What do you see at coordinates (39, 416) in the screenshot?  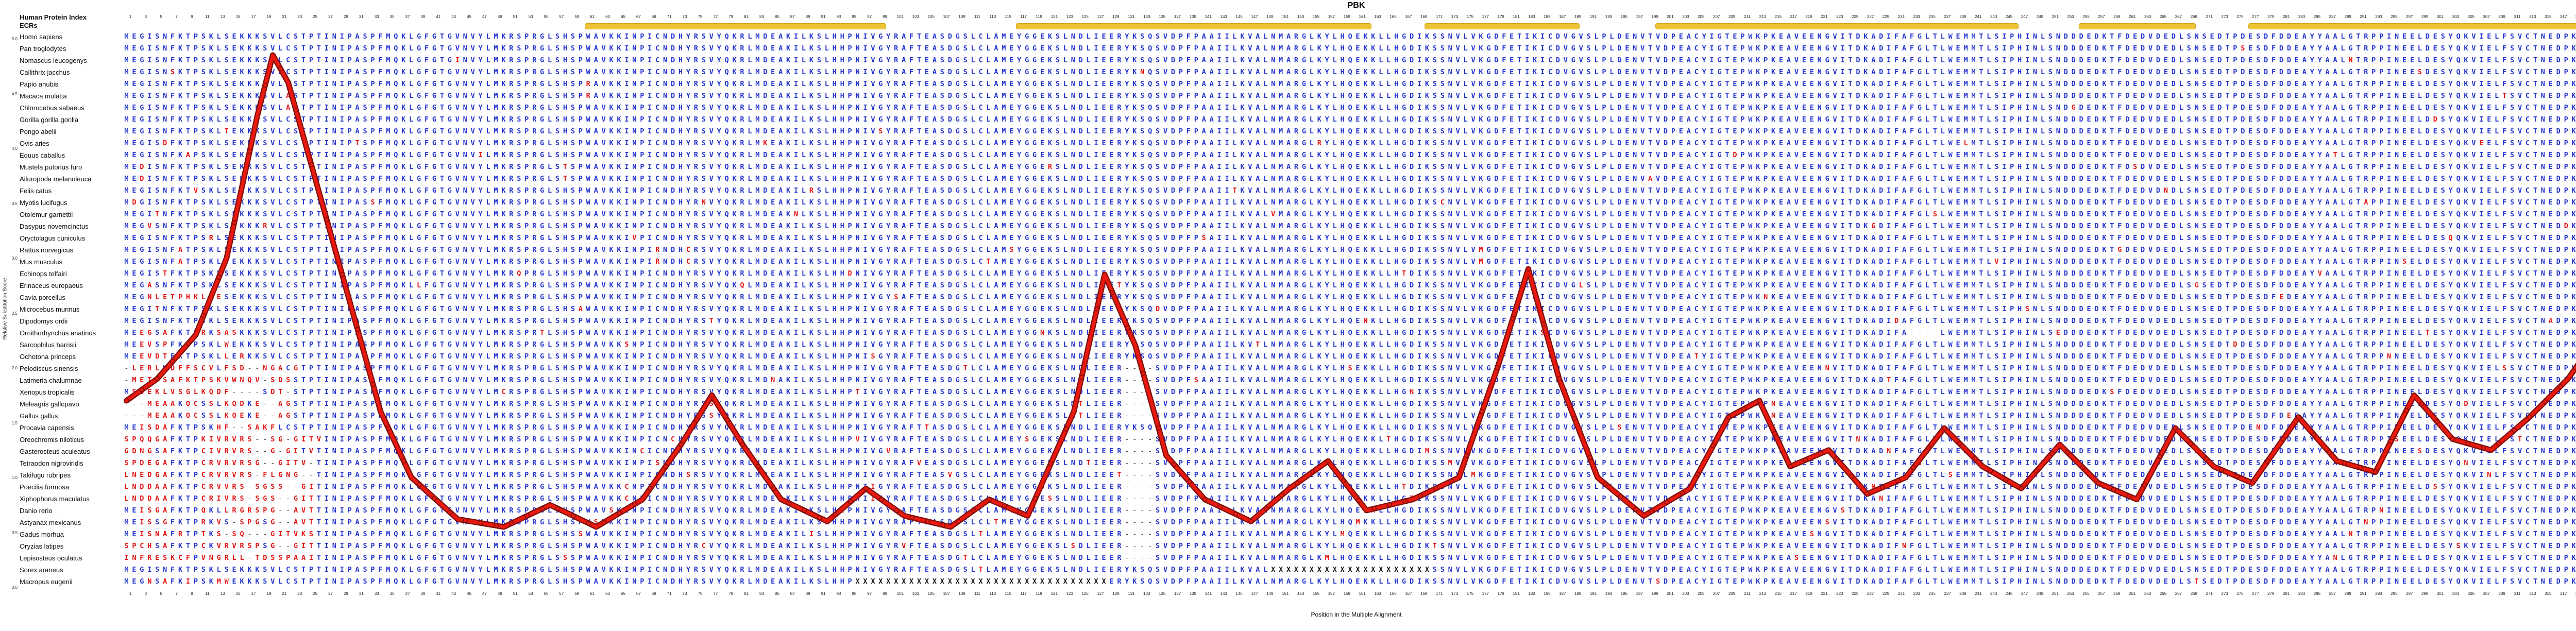 I see `species-name: Gallus gallus` at bounding box center [39, 416].